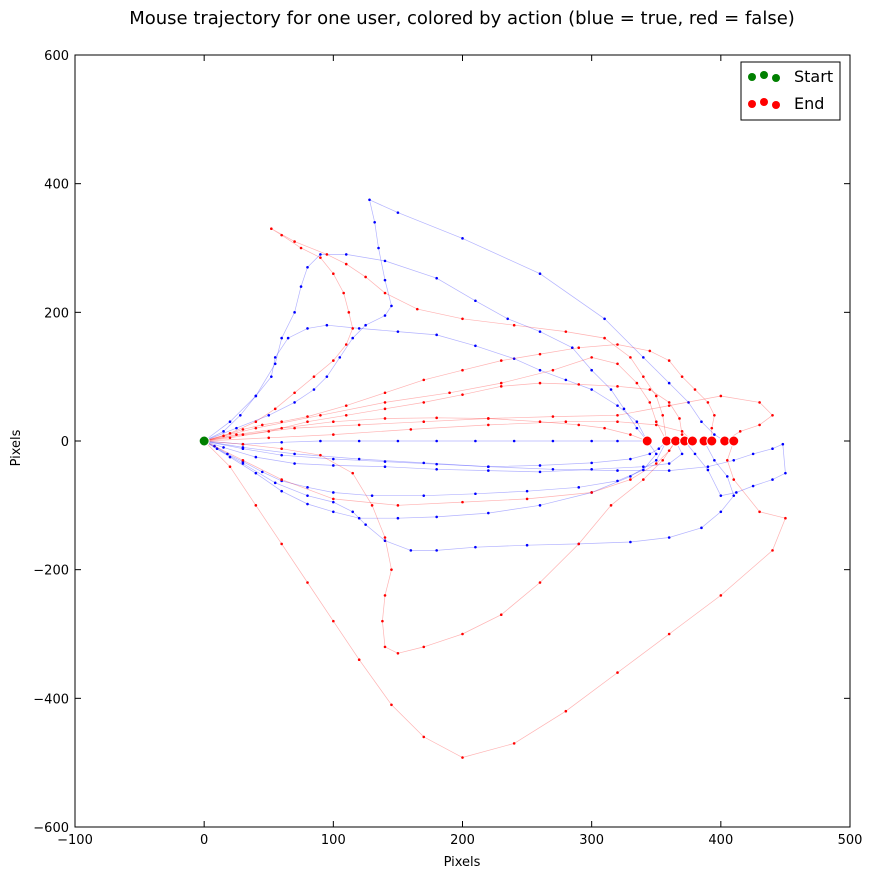  I want to click on x-tick-label: 400, so click(720, 840).